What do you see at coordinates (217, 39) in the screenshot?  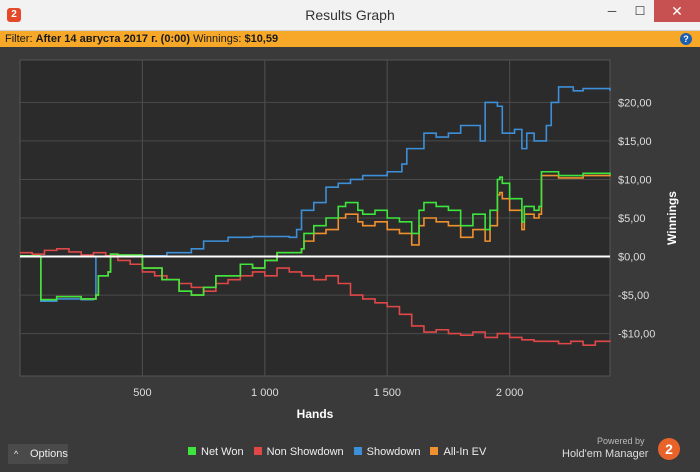 I see `winnings-label: Winnings:` at bounding box center [217, 39].